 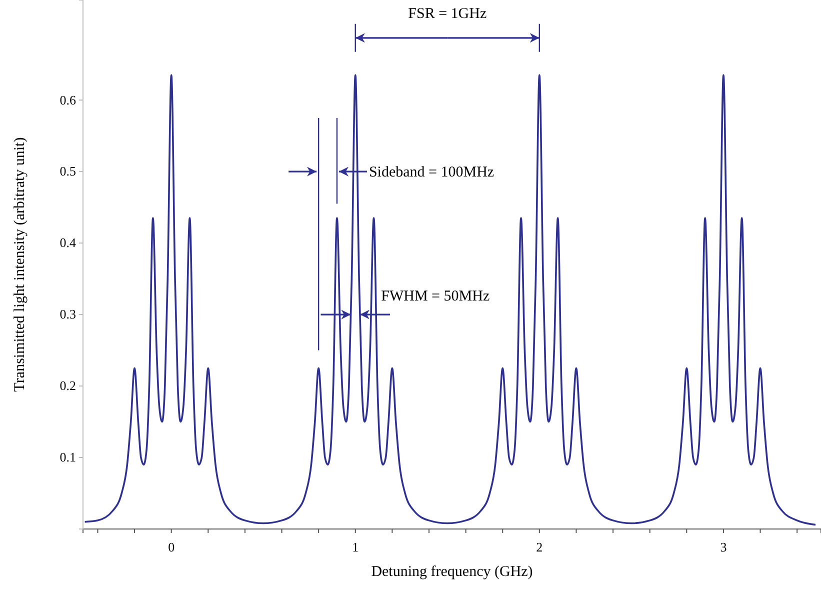 What do you see at coordinates (20, 264) in the screenshot?
I see `y-axis-title: Transimitted light intensity (arbitraty unit)` at bounding box center [20, 264].